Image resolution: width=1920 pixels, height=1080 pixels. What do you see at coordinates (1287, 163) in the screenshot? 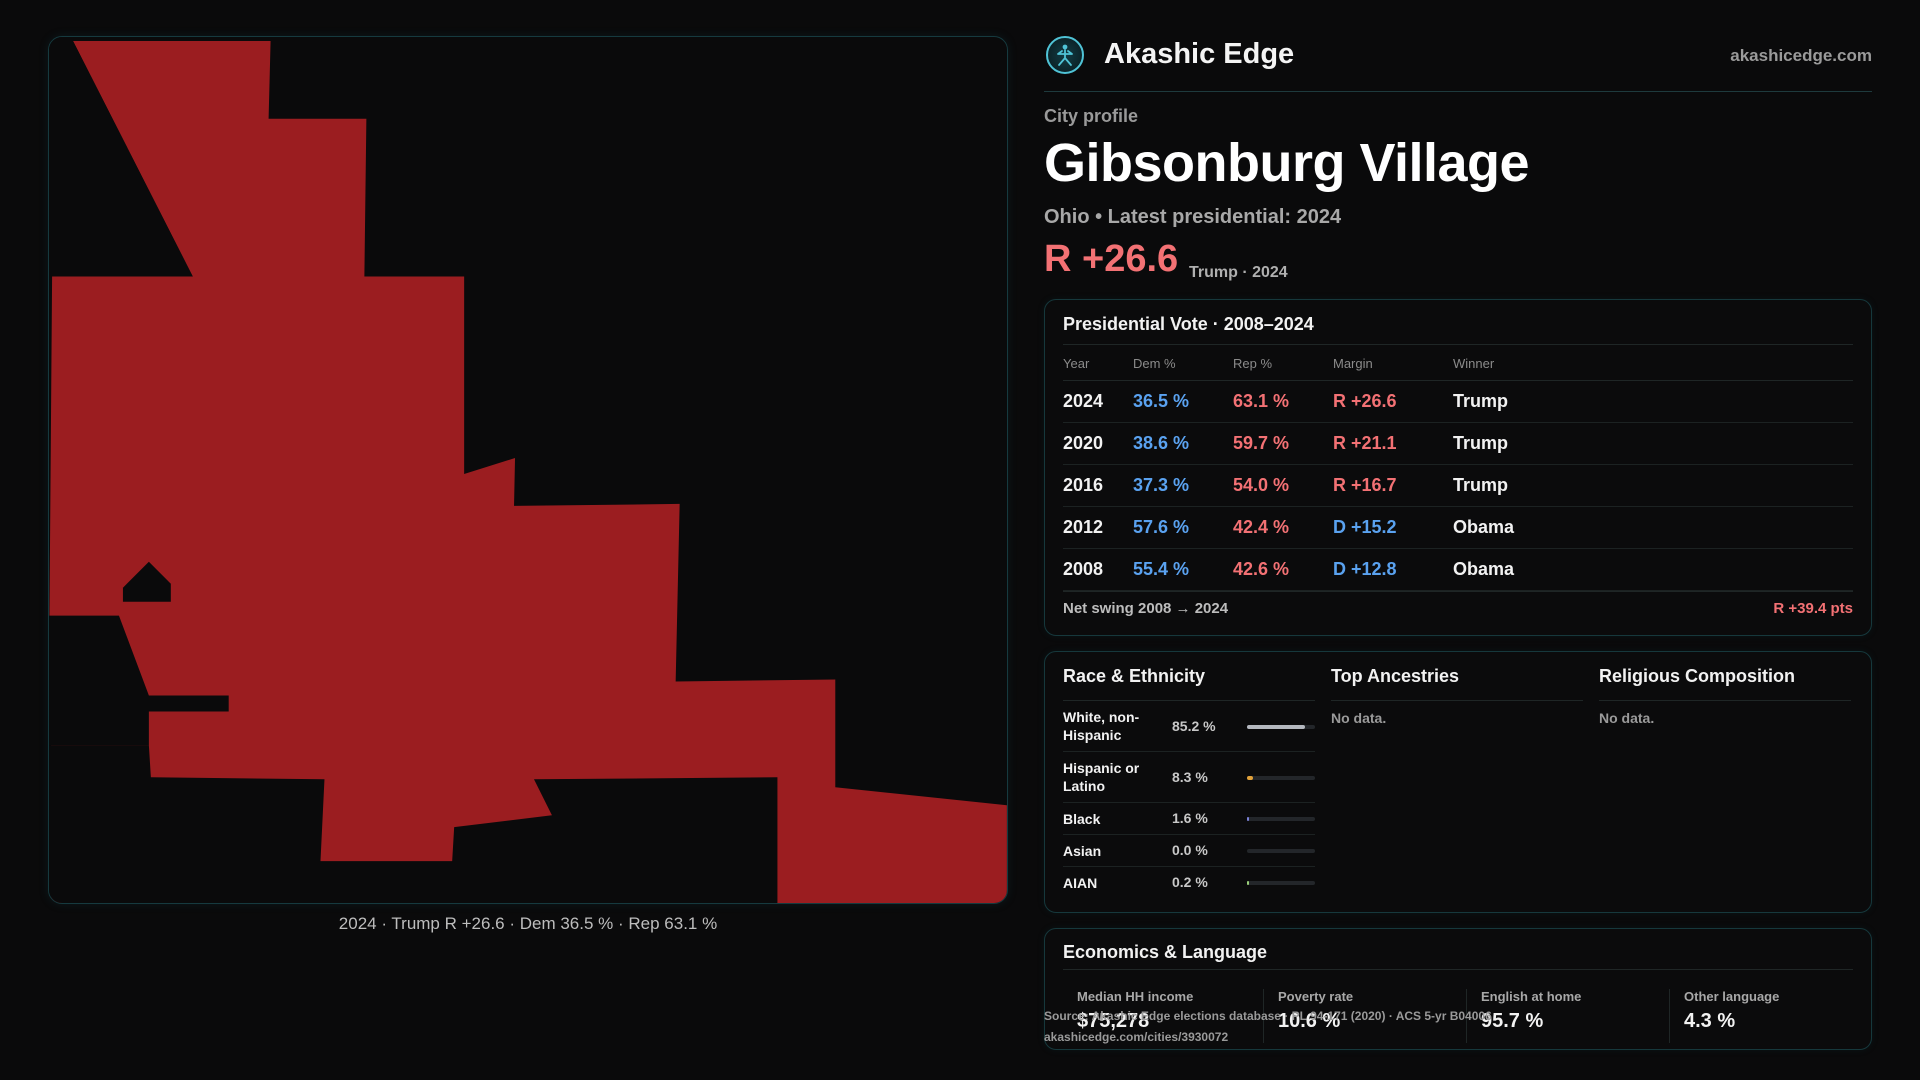
I see `page-title: Gibsonburg Village` at bounding box center [1287, 163].